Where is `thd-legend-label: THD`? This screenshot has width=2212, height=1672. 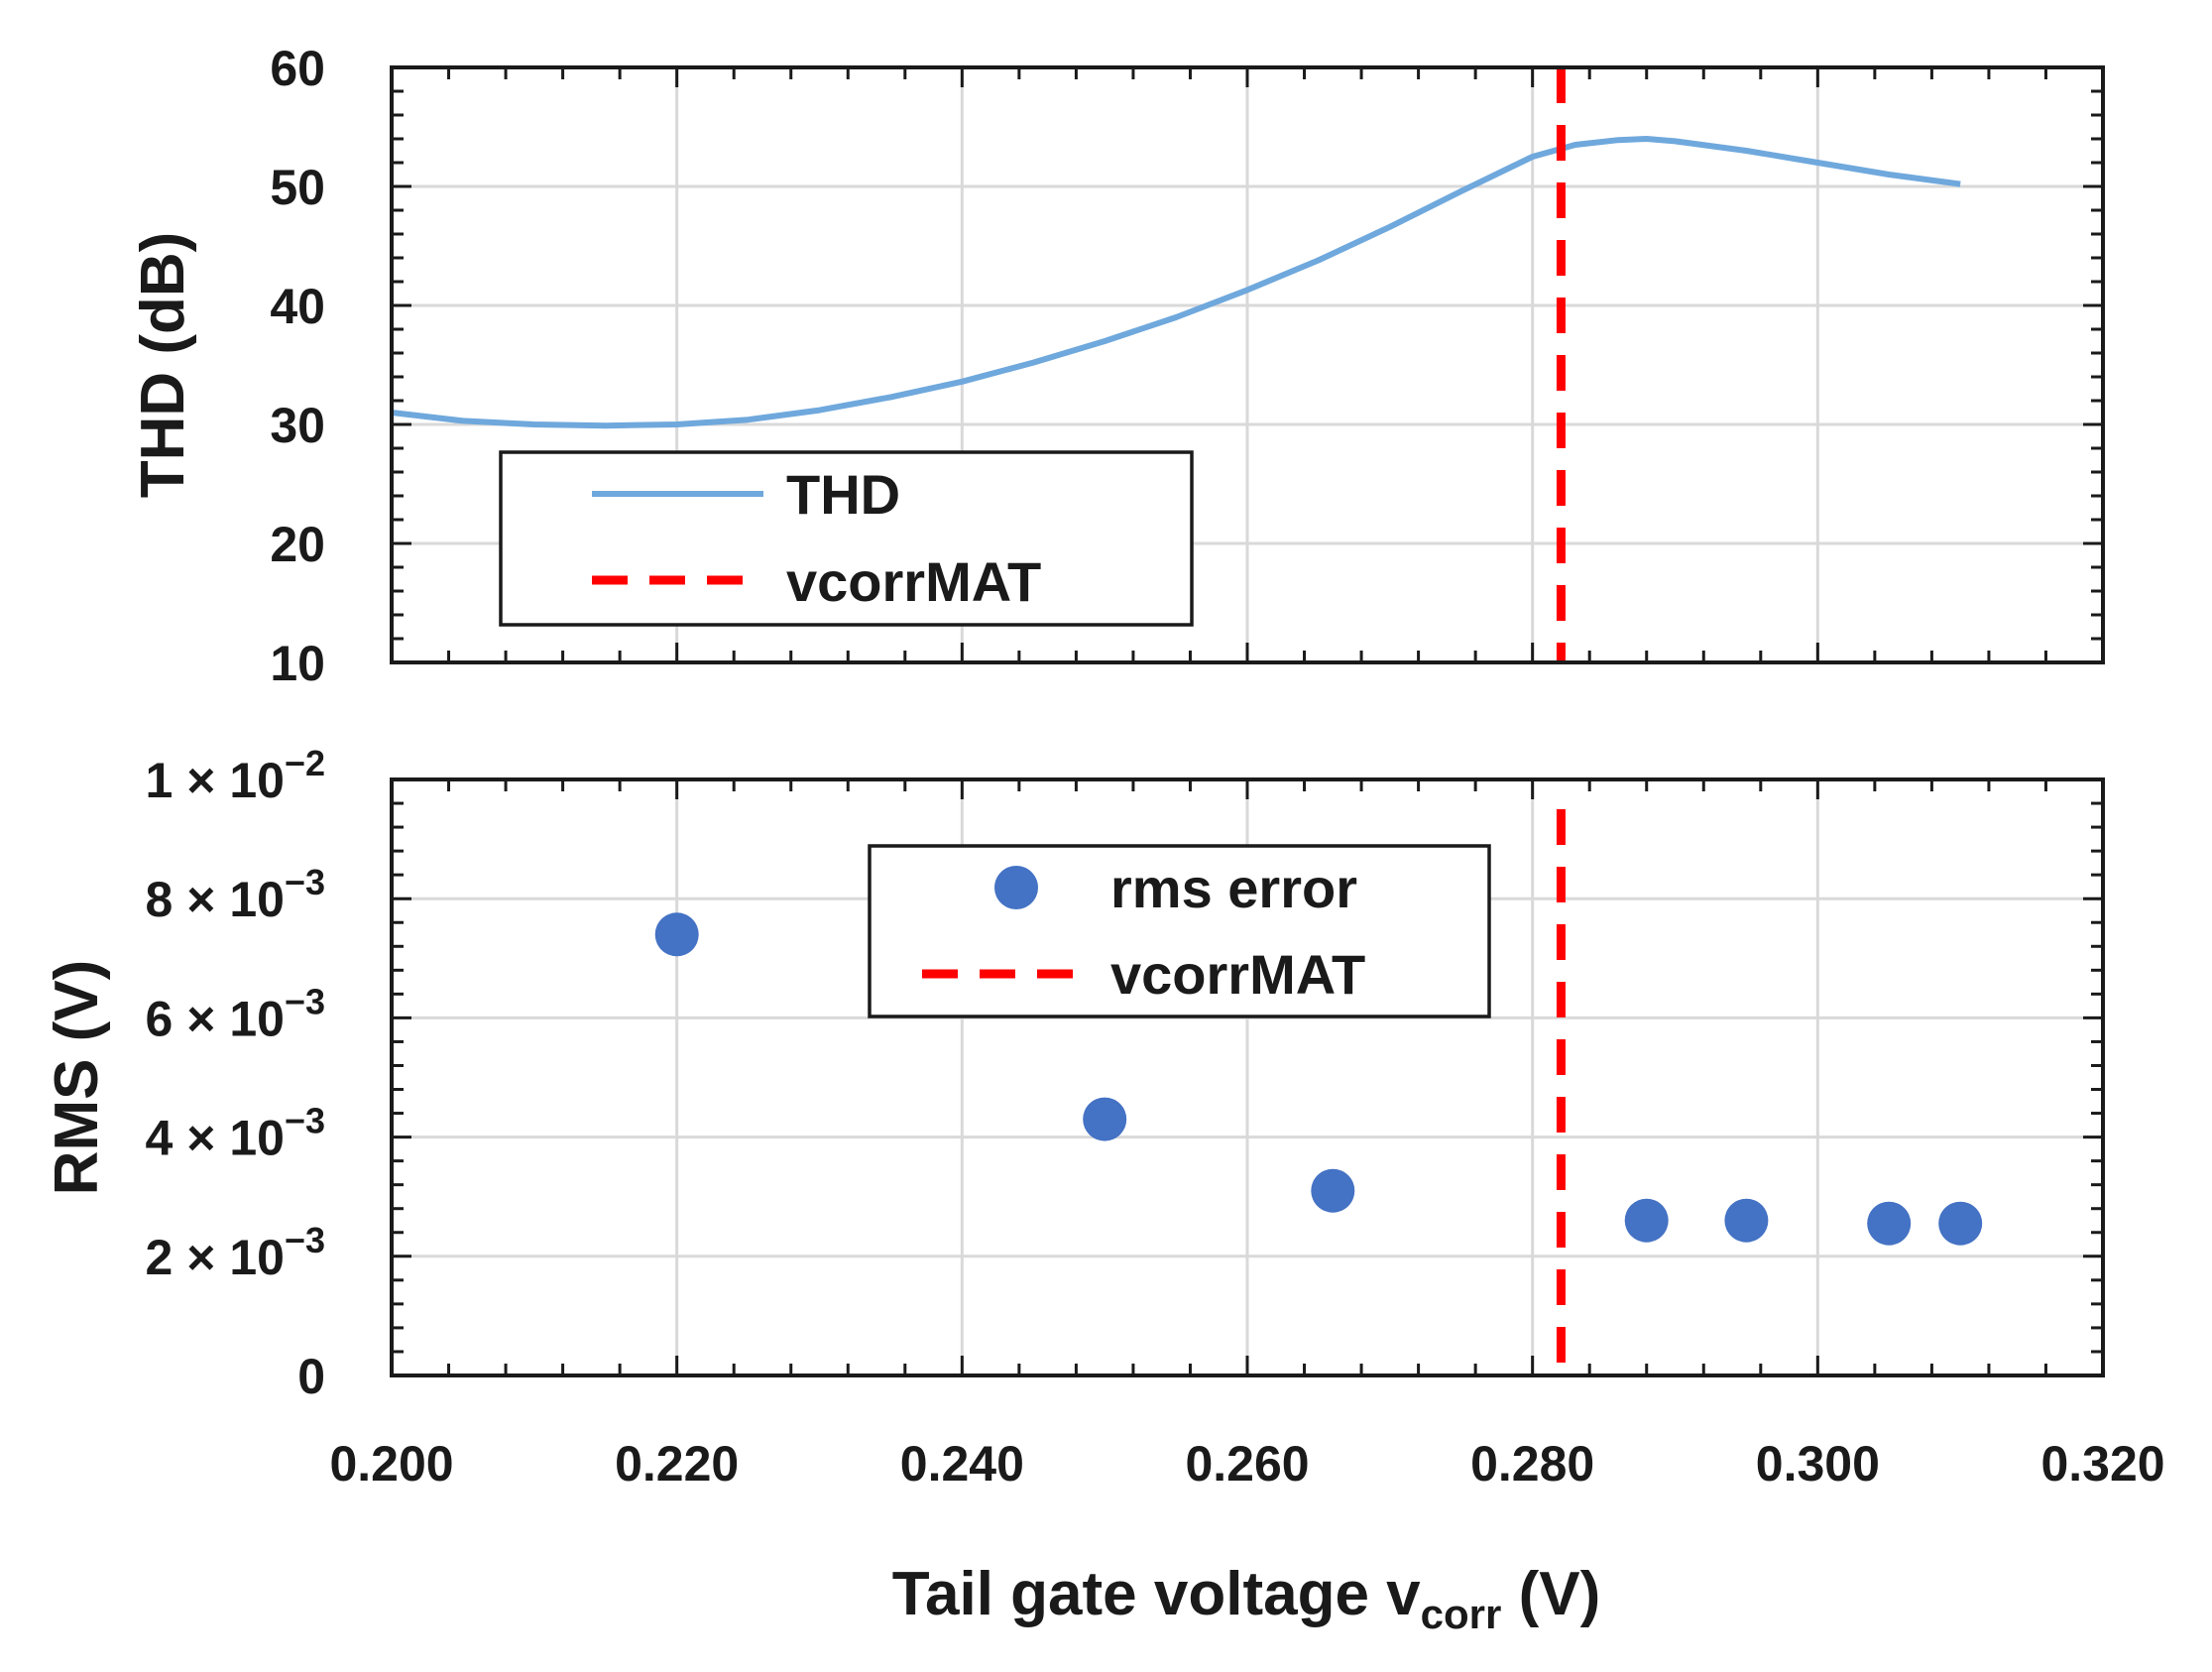
thd-legend-label: THD is located at coordinates (843, 495).